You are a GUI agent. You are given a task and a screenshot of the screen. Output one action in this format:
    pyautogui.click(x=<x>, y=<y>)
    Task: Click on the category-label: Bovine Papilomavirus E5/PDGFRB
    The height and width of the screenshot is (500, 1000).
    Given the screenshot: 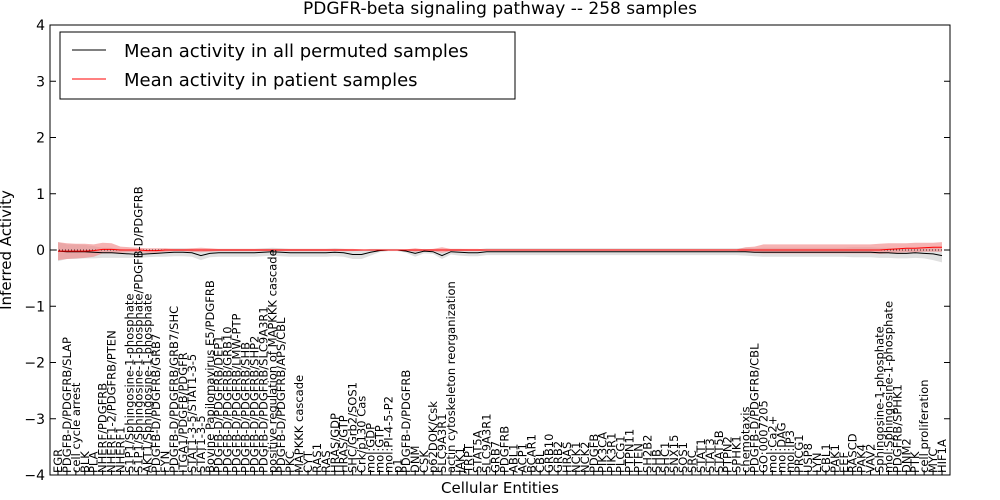 What is the action you would take?
    pyautogui.click(x=210, y=376)
    